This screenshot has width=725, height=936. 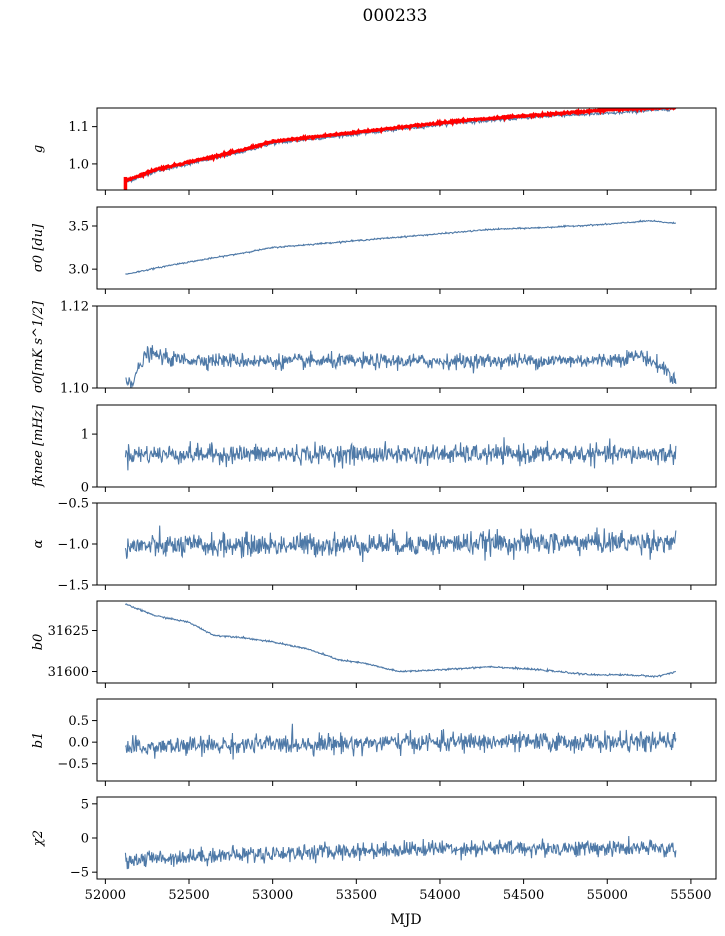 I want to click on series-line-g, so click(x=400, y=146).